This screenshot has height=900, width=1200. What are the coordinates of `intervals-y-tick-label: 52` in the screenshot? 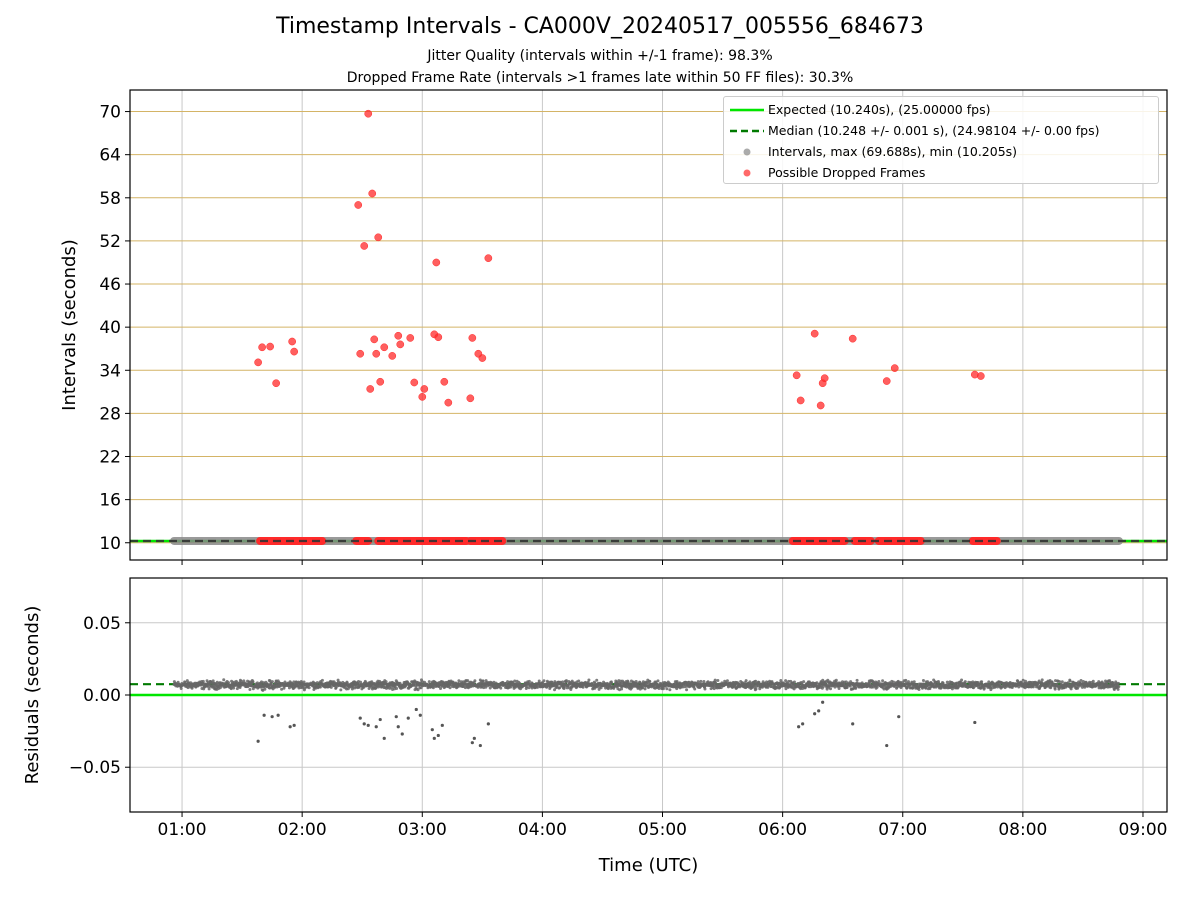 It's located at (110, 242).